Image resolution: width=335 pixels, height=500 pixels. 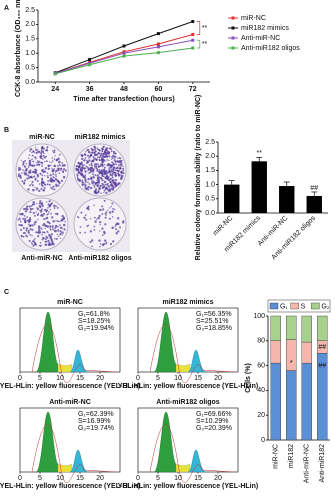 What do you see at coordinates (42, 137) in the screenshot?
I see `plate-label: miR-NC` at bounding box center [42, 137].